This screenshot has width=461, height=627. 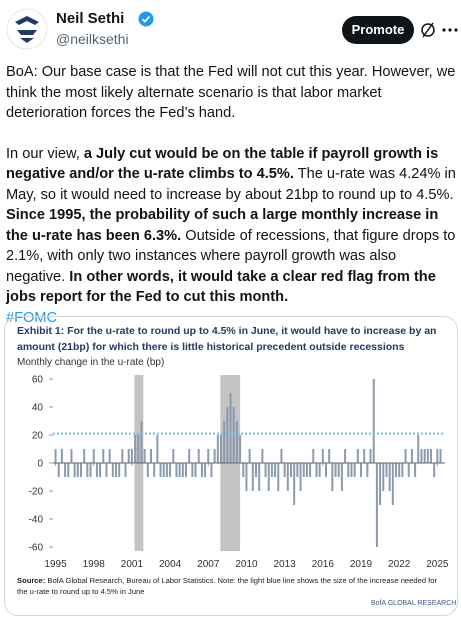 I want to click on chart-subtitle: Monthly change in the u-rate (bp), so click(x=91, y=362).